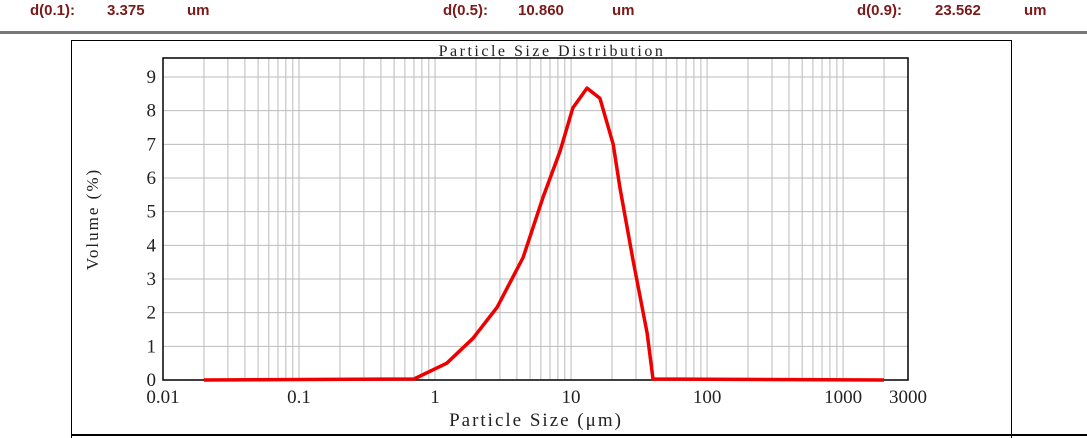  I want to click on x-tick-label: 1000, so click(843, 397).